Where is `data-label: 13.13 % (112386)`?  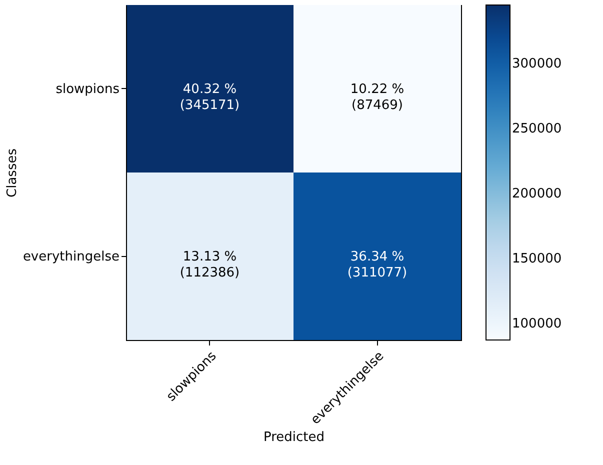
data-label: 13.13 % (112386) is located at coordinates (210, 264).